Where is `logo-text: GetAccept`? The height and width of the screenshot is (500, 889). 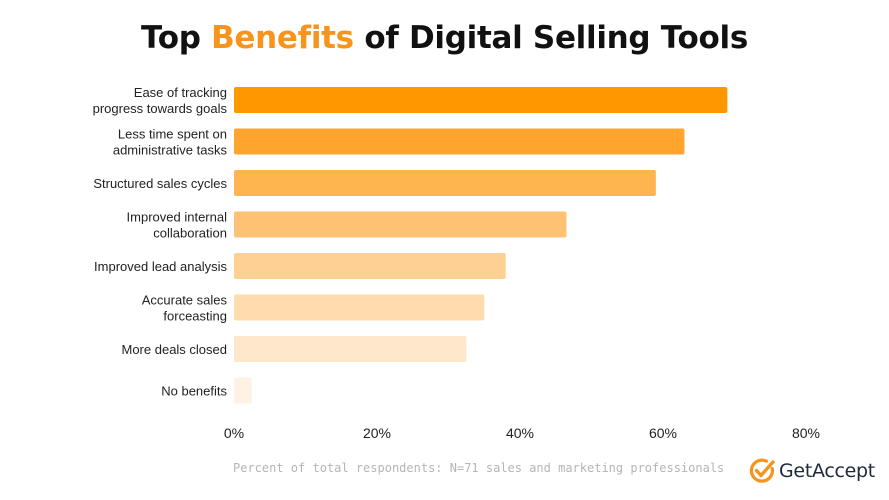
logo-text: GetAccept is located at coordinates (827, 471).